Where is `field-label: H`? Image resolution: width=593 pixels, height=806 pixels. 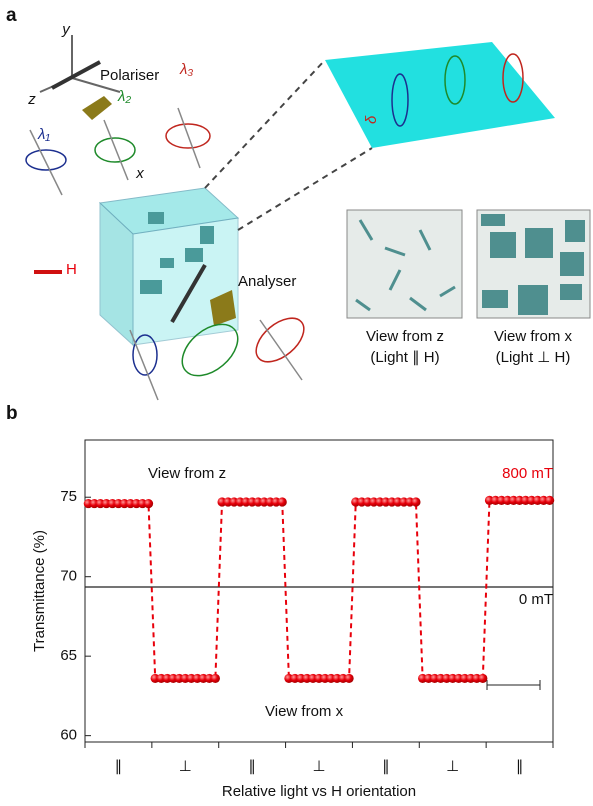 field-label: H is located at coordinates (71, 269).